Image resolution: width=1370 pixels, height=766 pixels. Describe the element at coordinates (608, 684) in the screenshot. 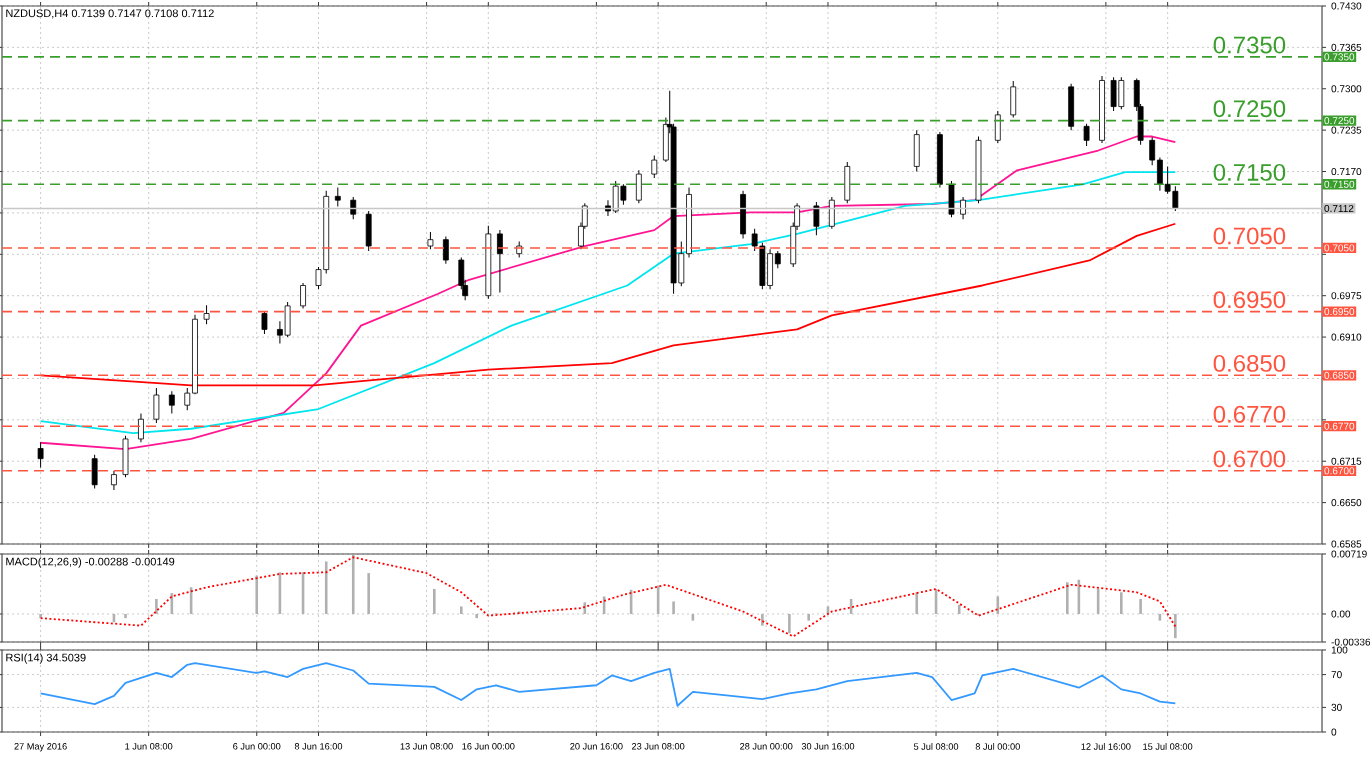

I see `line-series` at that location.